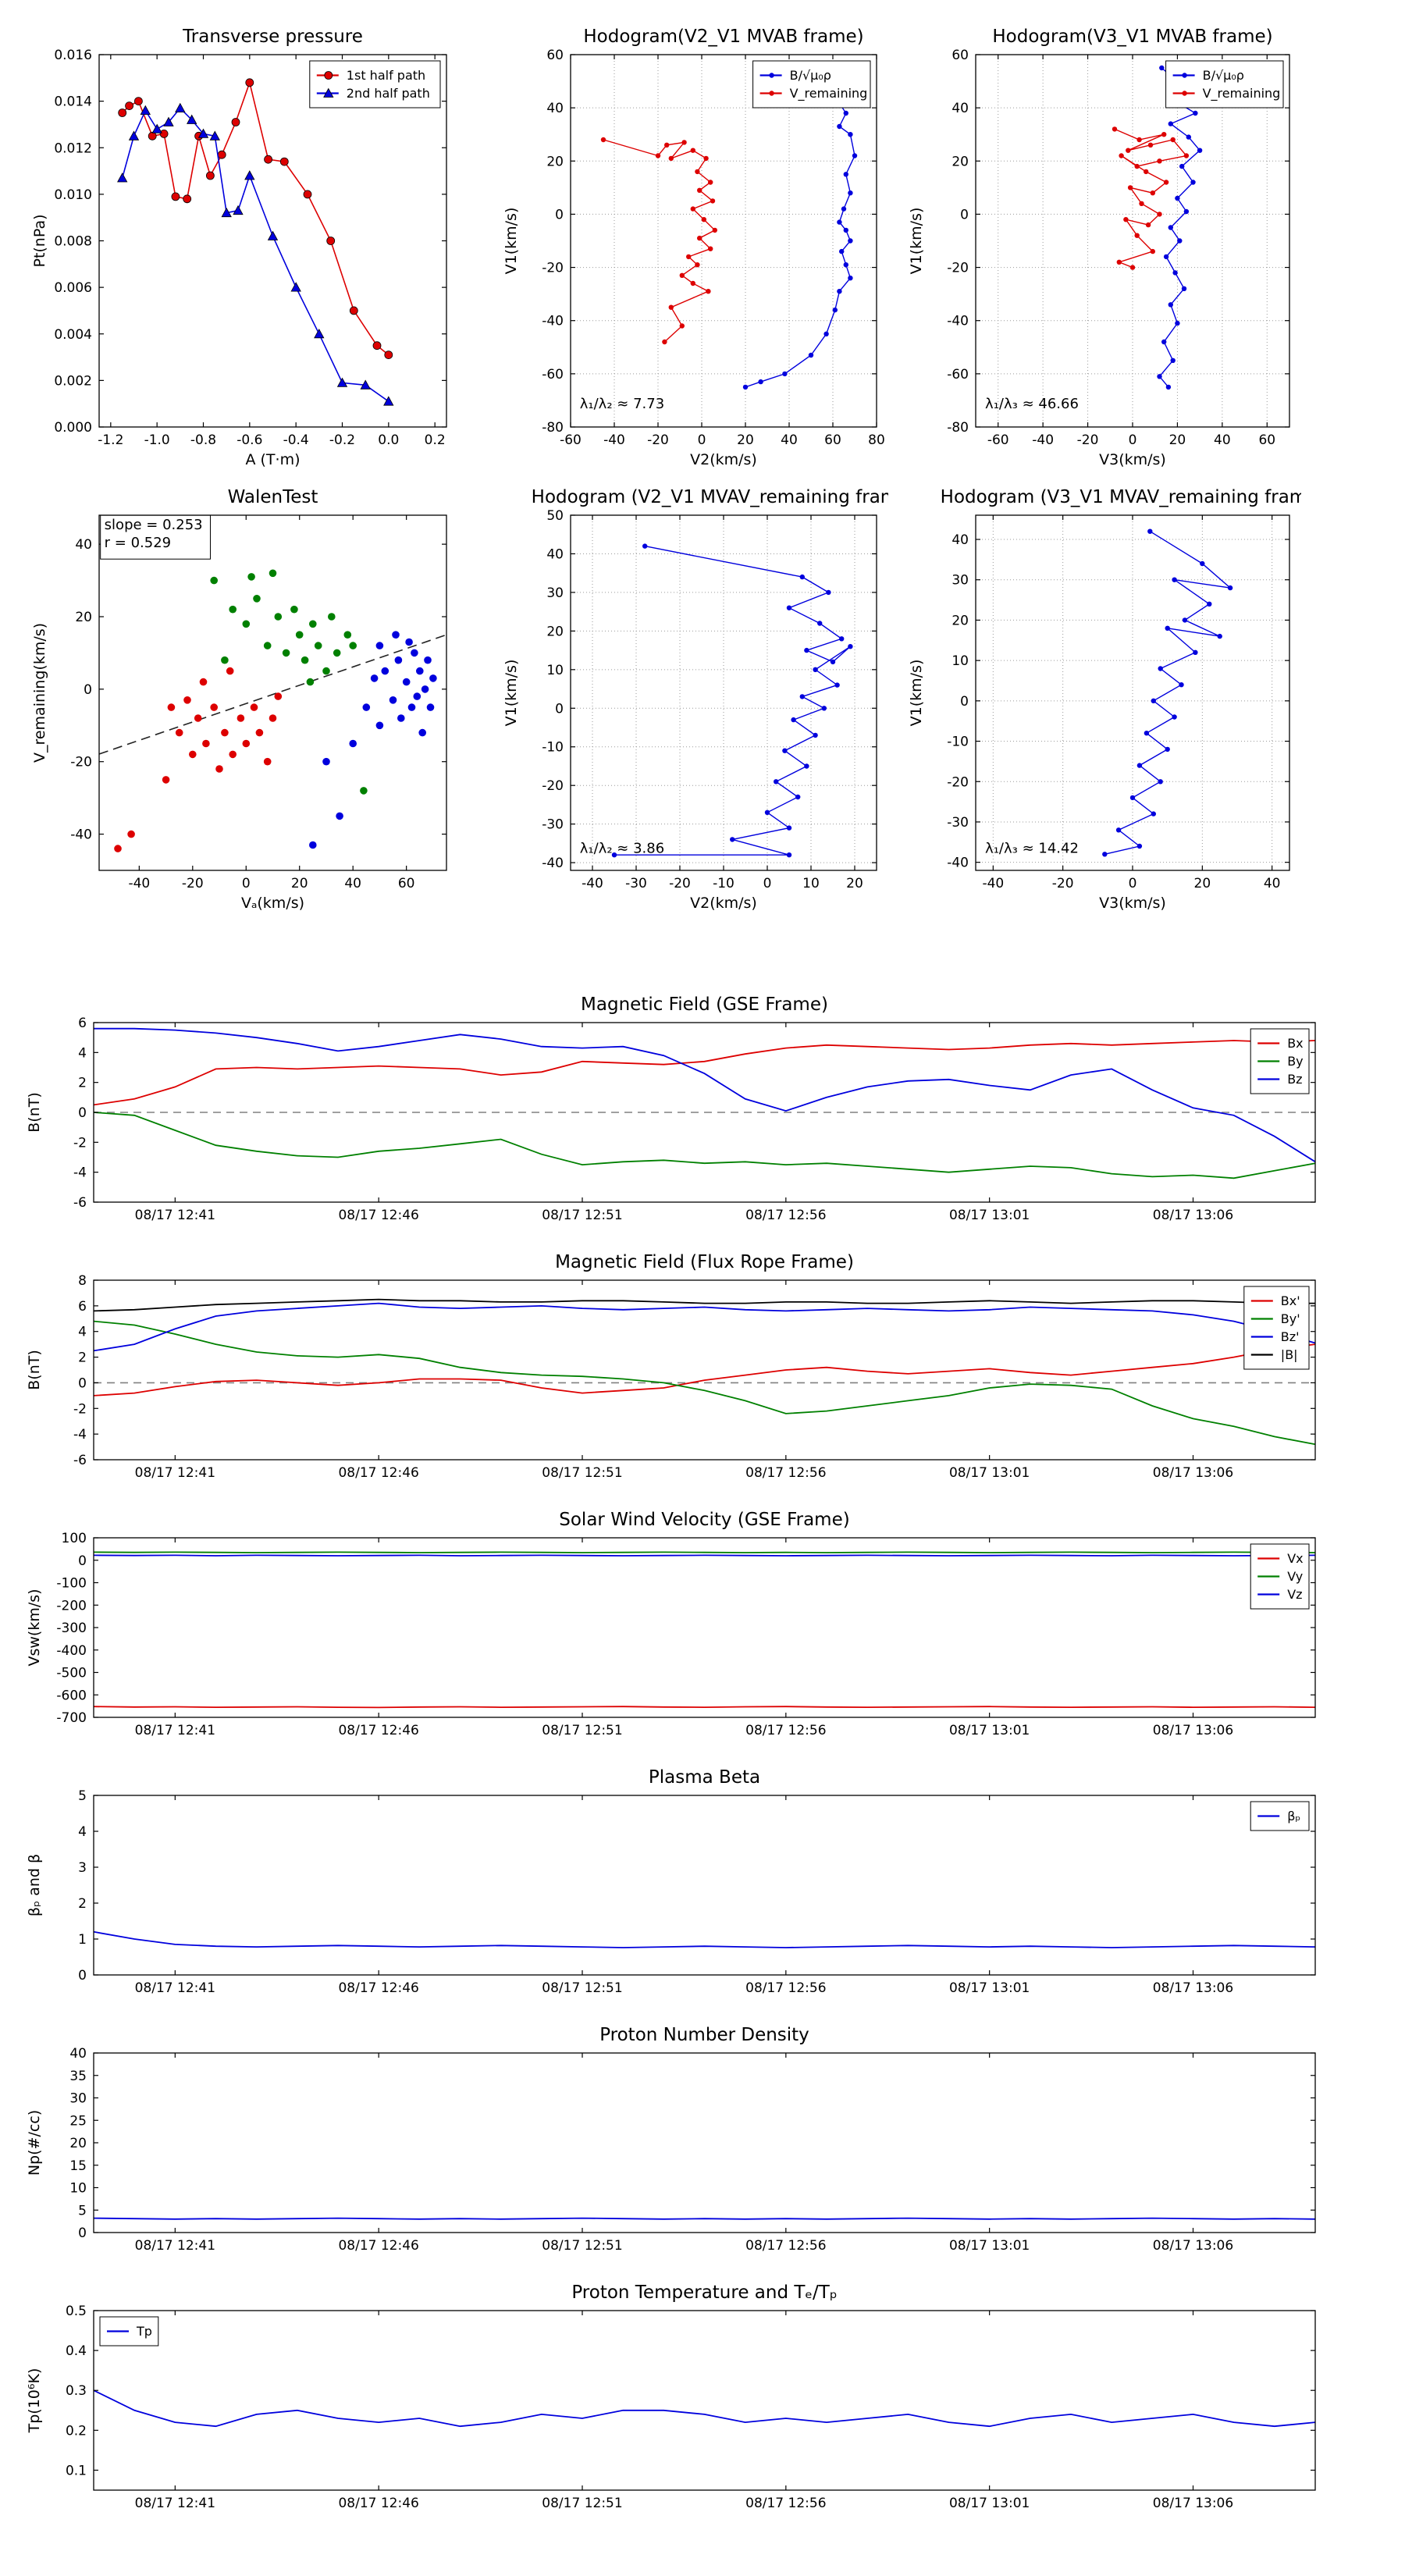 The width and height of the screenshot is (1405, 2576). I want to click on svg-text: 0.0, so click(389, 440).